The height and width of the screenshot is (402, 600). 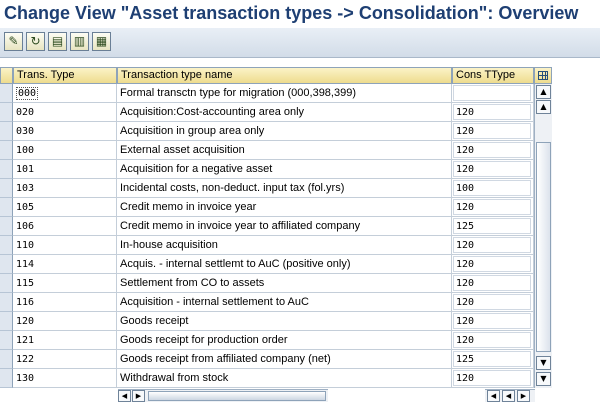 I want to click on trans-type-cell: 106, so click(x=65, y=226).